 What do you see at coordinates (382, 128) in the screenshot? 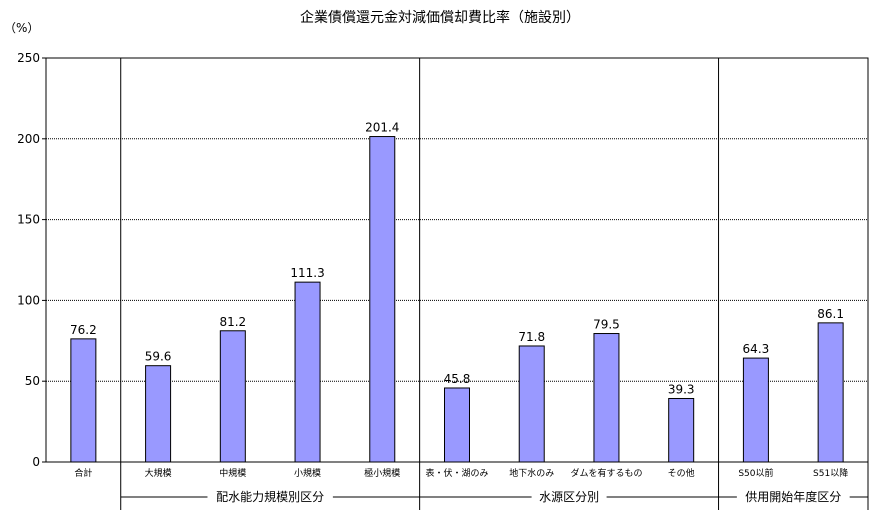
I see `value-label: 201.4` at bounding box center [382, 128].